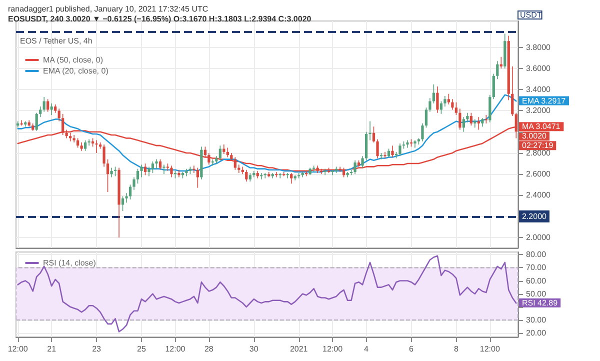 Image resolution: width=600 pixels, height=361 pixels. I want to click on y-axis-title: USDT, so click(531, 15).